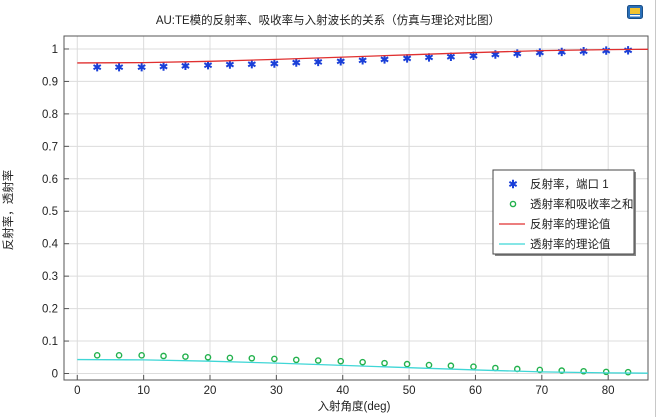 This screenshot has width=656, height=417. Describe the element at coordinates (55, 50) in the screenshot. I see `y-tick-label: 1` at that location.